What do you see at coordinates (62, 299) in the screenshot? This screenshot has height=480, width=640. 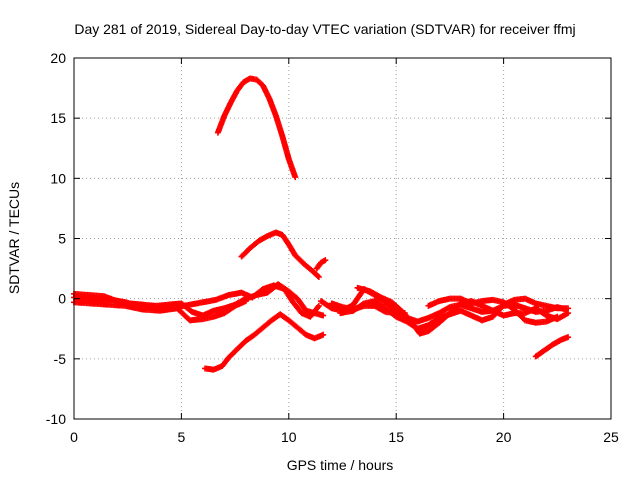 I see `y-tick-label: 0` at bounding box center [62, 299].